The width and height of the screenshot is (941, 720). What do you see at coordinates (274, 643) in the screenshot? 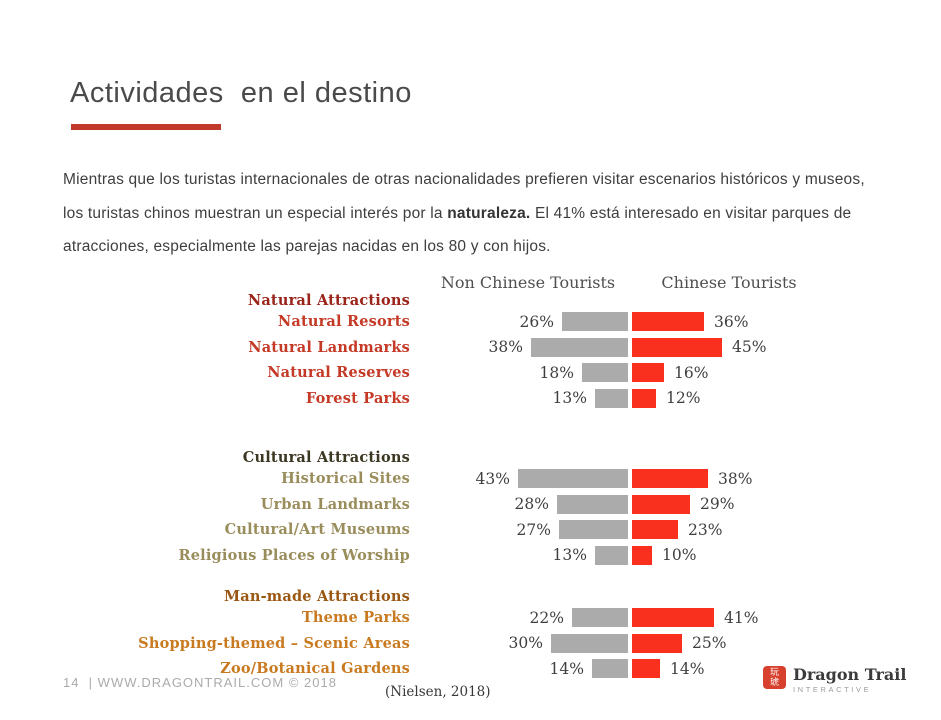
I see `category-label: Shopping-themed – Scenic Areas` at bounding box center [274, 643].